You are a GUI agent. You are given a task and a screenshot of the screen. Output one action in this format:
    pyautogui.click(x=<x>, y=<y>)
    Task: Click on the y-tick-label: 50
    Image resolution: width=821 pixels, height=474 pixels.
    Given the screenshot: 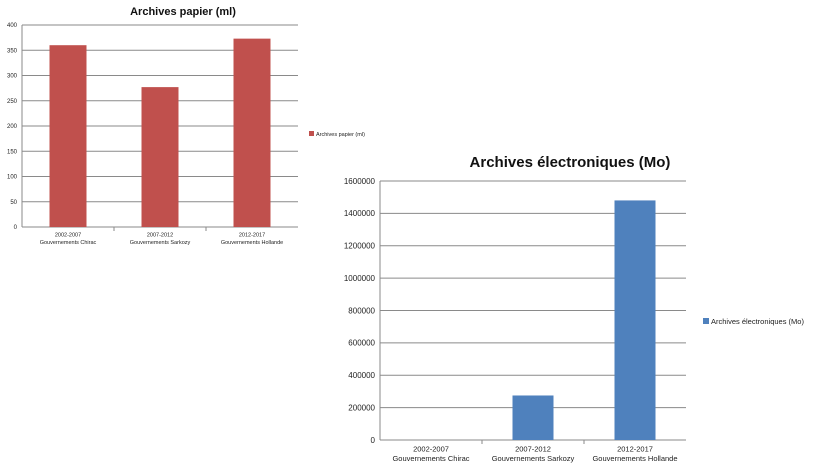 What is the action you would take?
    pyautogui.click(x=13, y=203)
    